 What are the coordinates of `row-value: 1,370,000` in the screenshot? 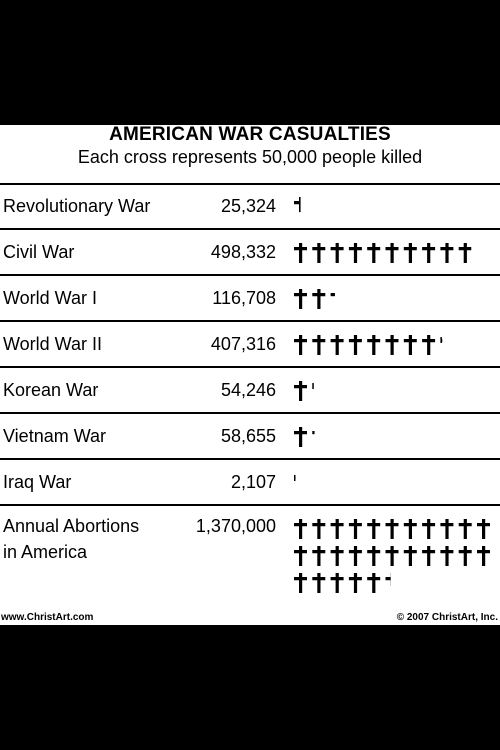 It's located at (235, 526).